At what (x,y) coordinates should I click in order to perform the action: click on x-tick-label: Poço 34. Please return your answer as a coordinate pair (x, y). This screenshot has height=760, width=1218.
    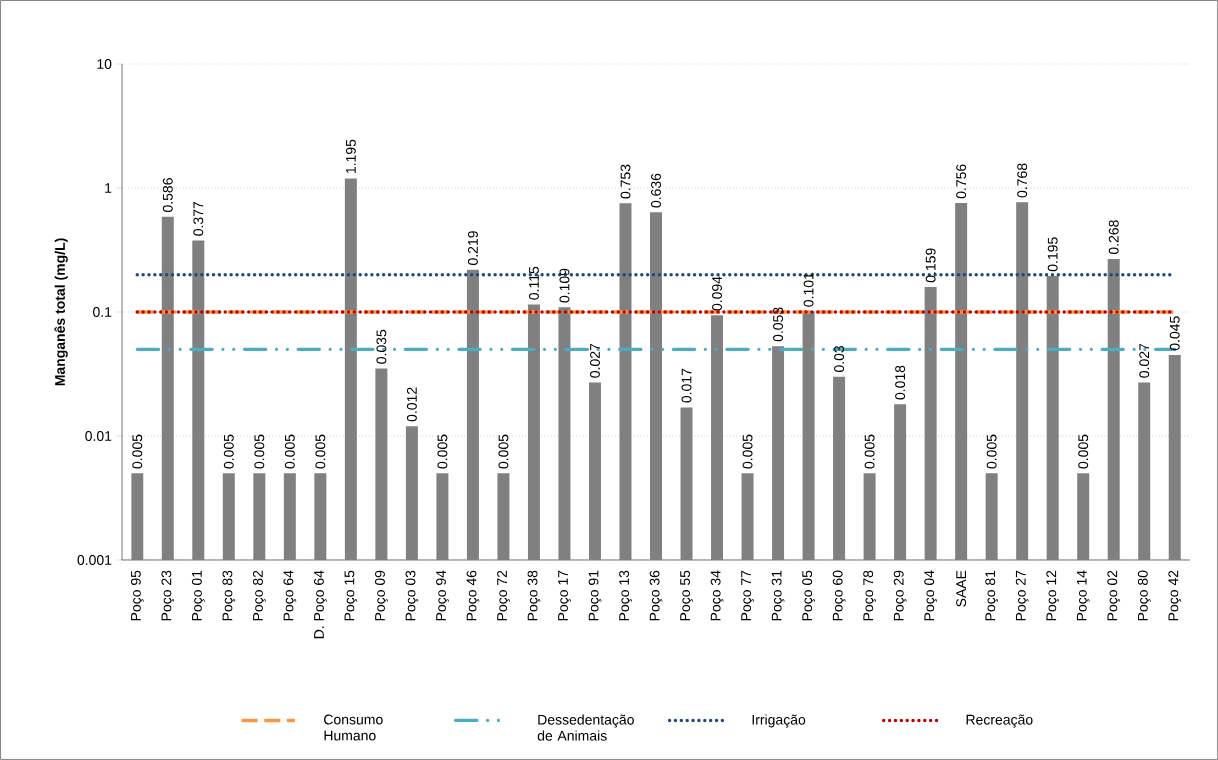
    Looking at the image, I should click on (717, 595).